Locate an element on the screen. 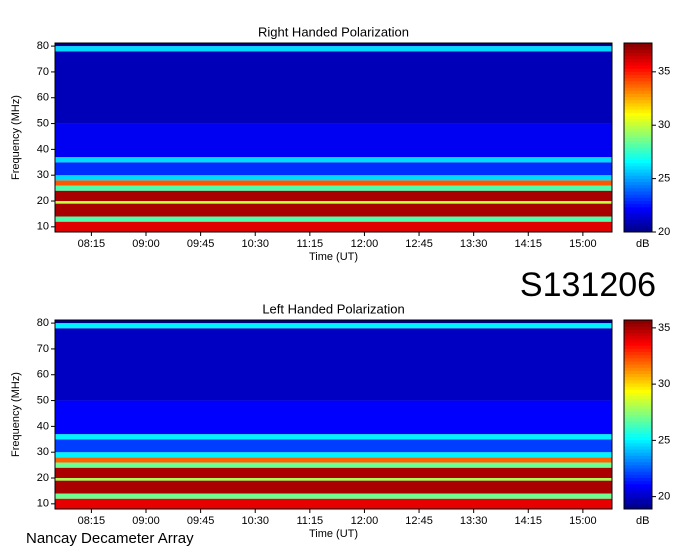 Image resolution: width=680 pixels, height=552 pixels. y-tick-label: 70 is located at coordinates (43, 72).